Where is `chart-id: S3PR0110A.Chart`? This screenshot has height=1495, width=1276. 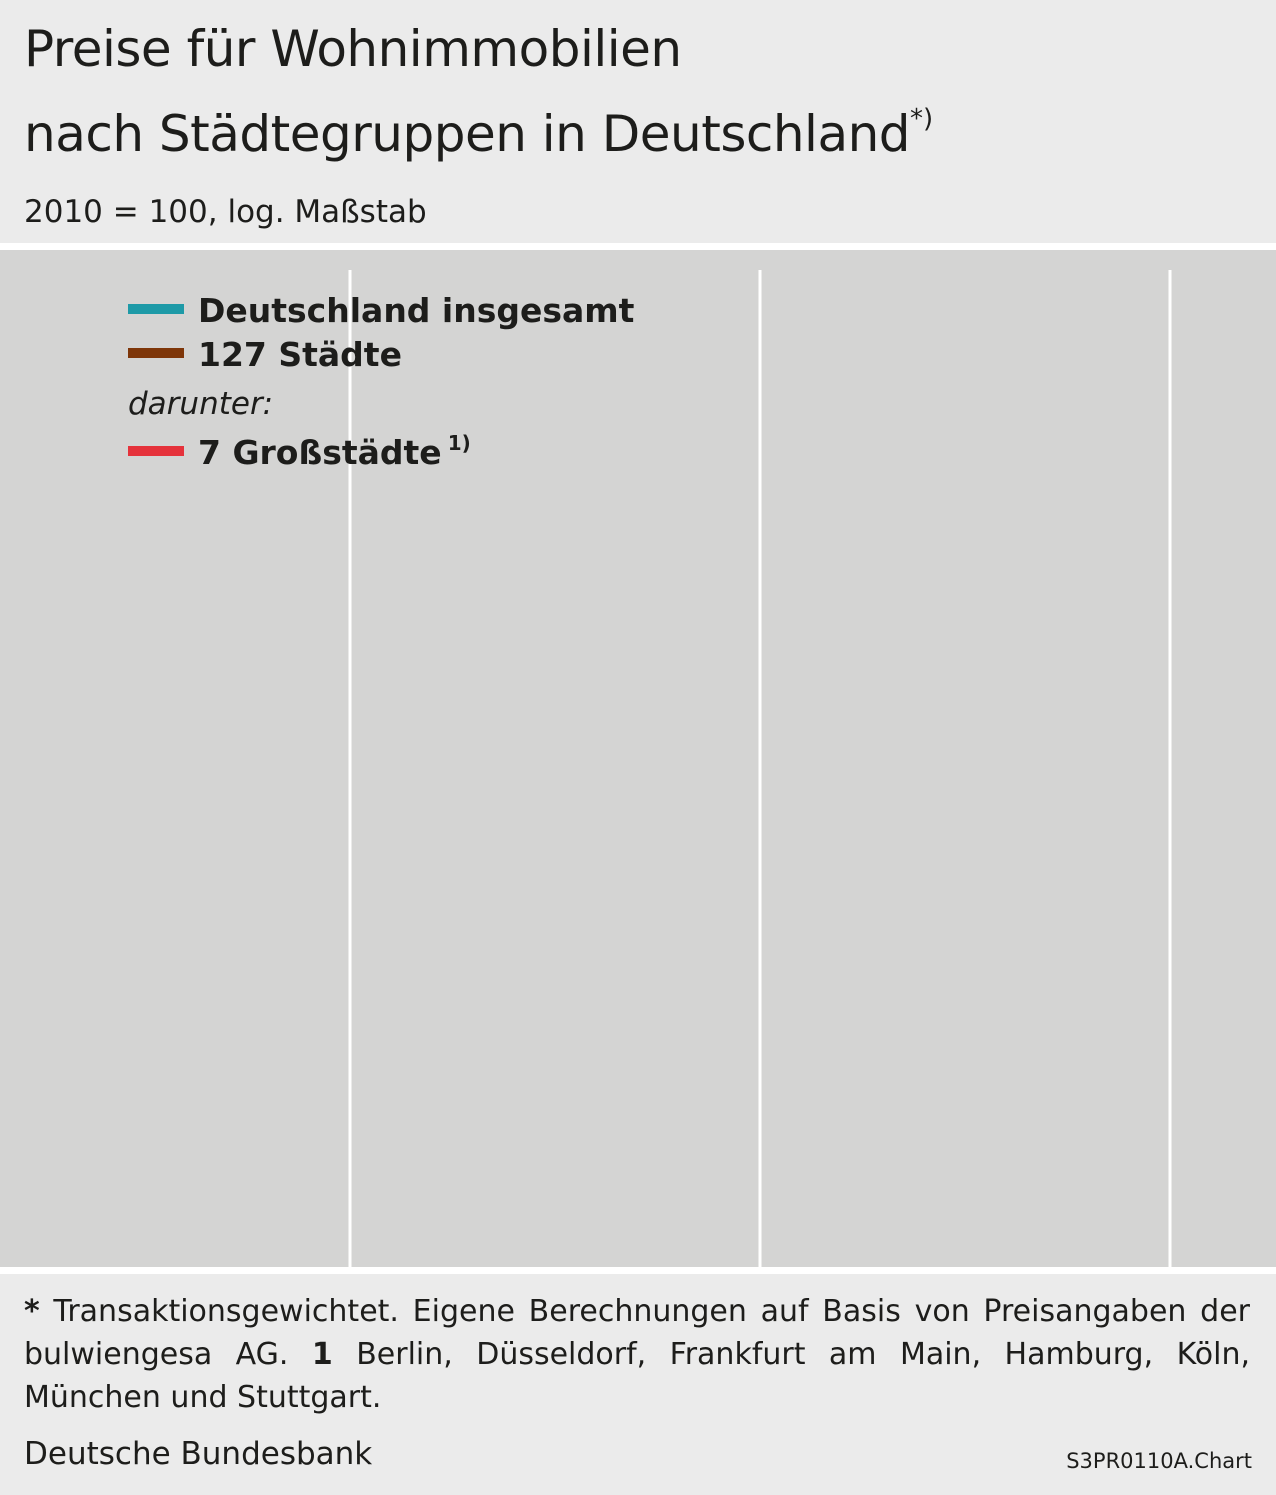
chart-id: S3PR0110A.Chart is located at coordinates (1159, 1461).